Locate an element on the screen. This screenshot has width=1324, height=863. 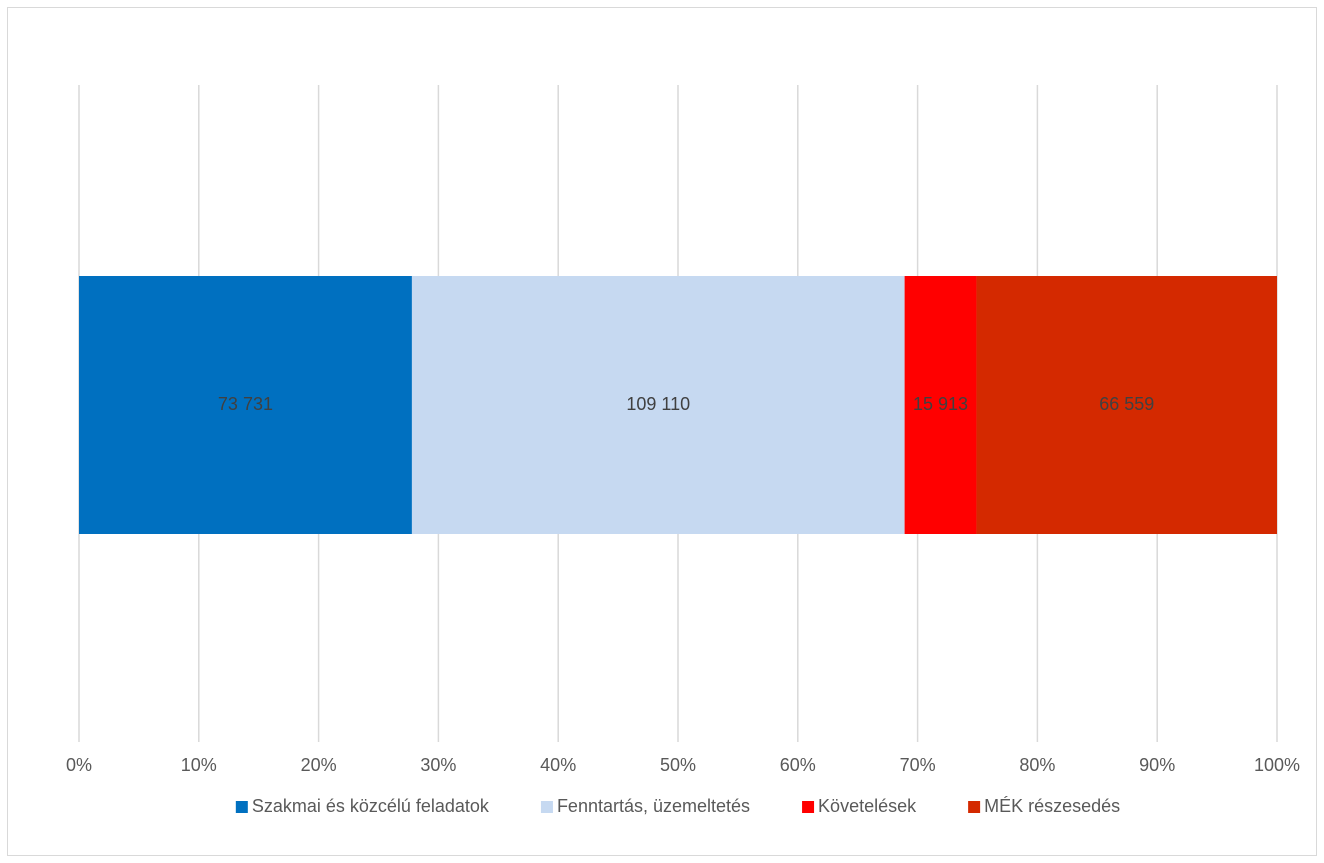
x-tick-label: 100% is located at coordinates (1277, 765).